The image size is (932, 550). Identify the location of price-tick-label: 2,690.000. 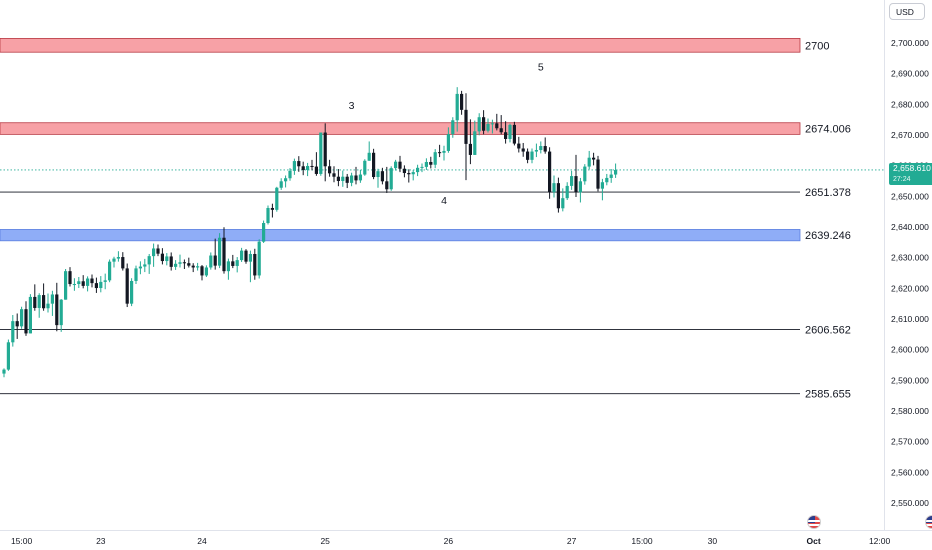
(910, 74).